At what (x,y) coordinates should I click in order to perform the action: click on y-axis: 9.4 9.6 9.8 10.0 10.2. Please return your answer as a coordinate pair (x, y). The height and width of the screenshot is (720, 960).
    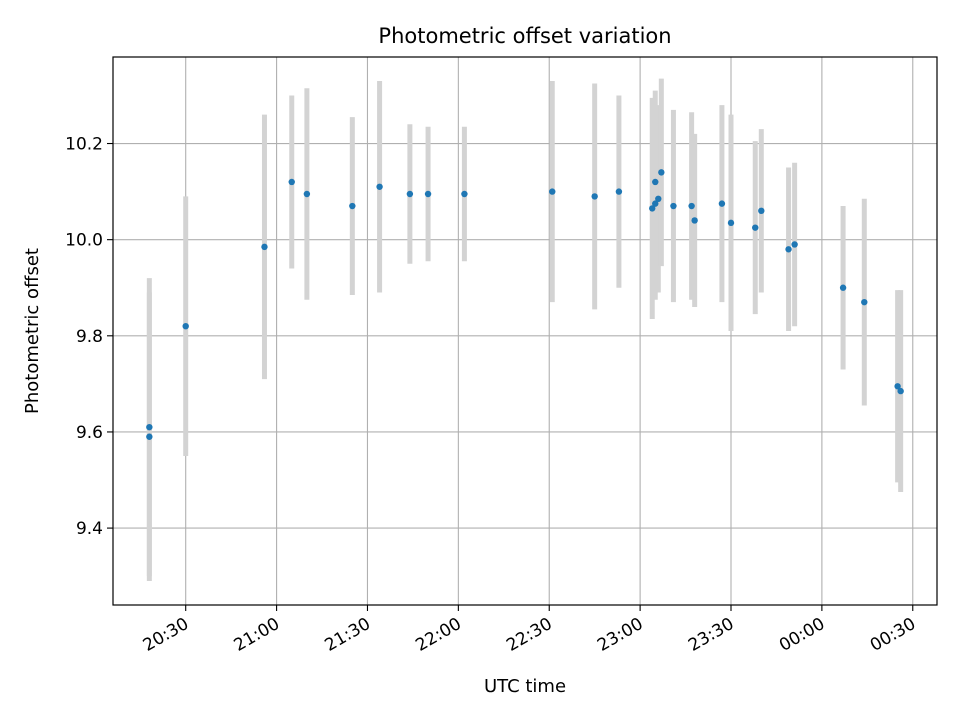
    Looking at the image, I should click on (89, 337).